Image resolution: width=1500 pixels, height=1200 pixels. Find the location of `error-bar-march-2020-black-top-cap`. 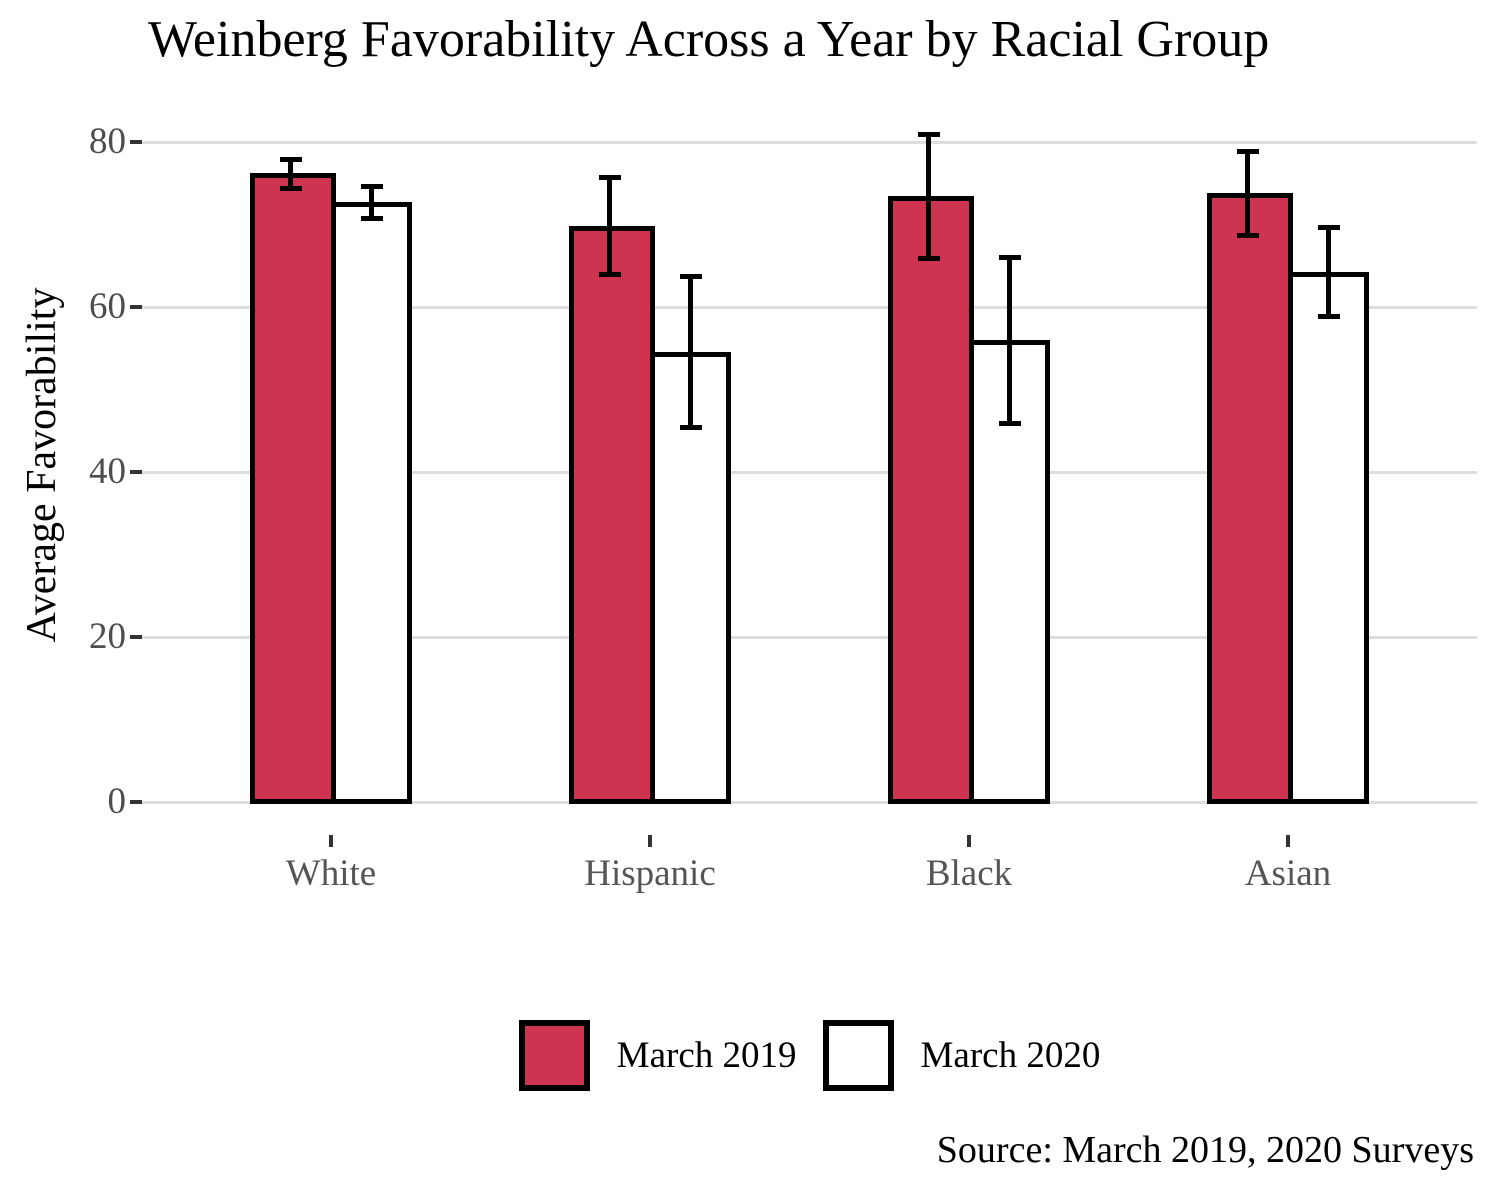

error-bar-march-2020-black-top-cap is located at coordinates (1009, 257).